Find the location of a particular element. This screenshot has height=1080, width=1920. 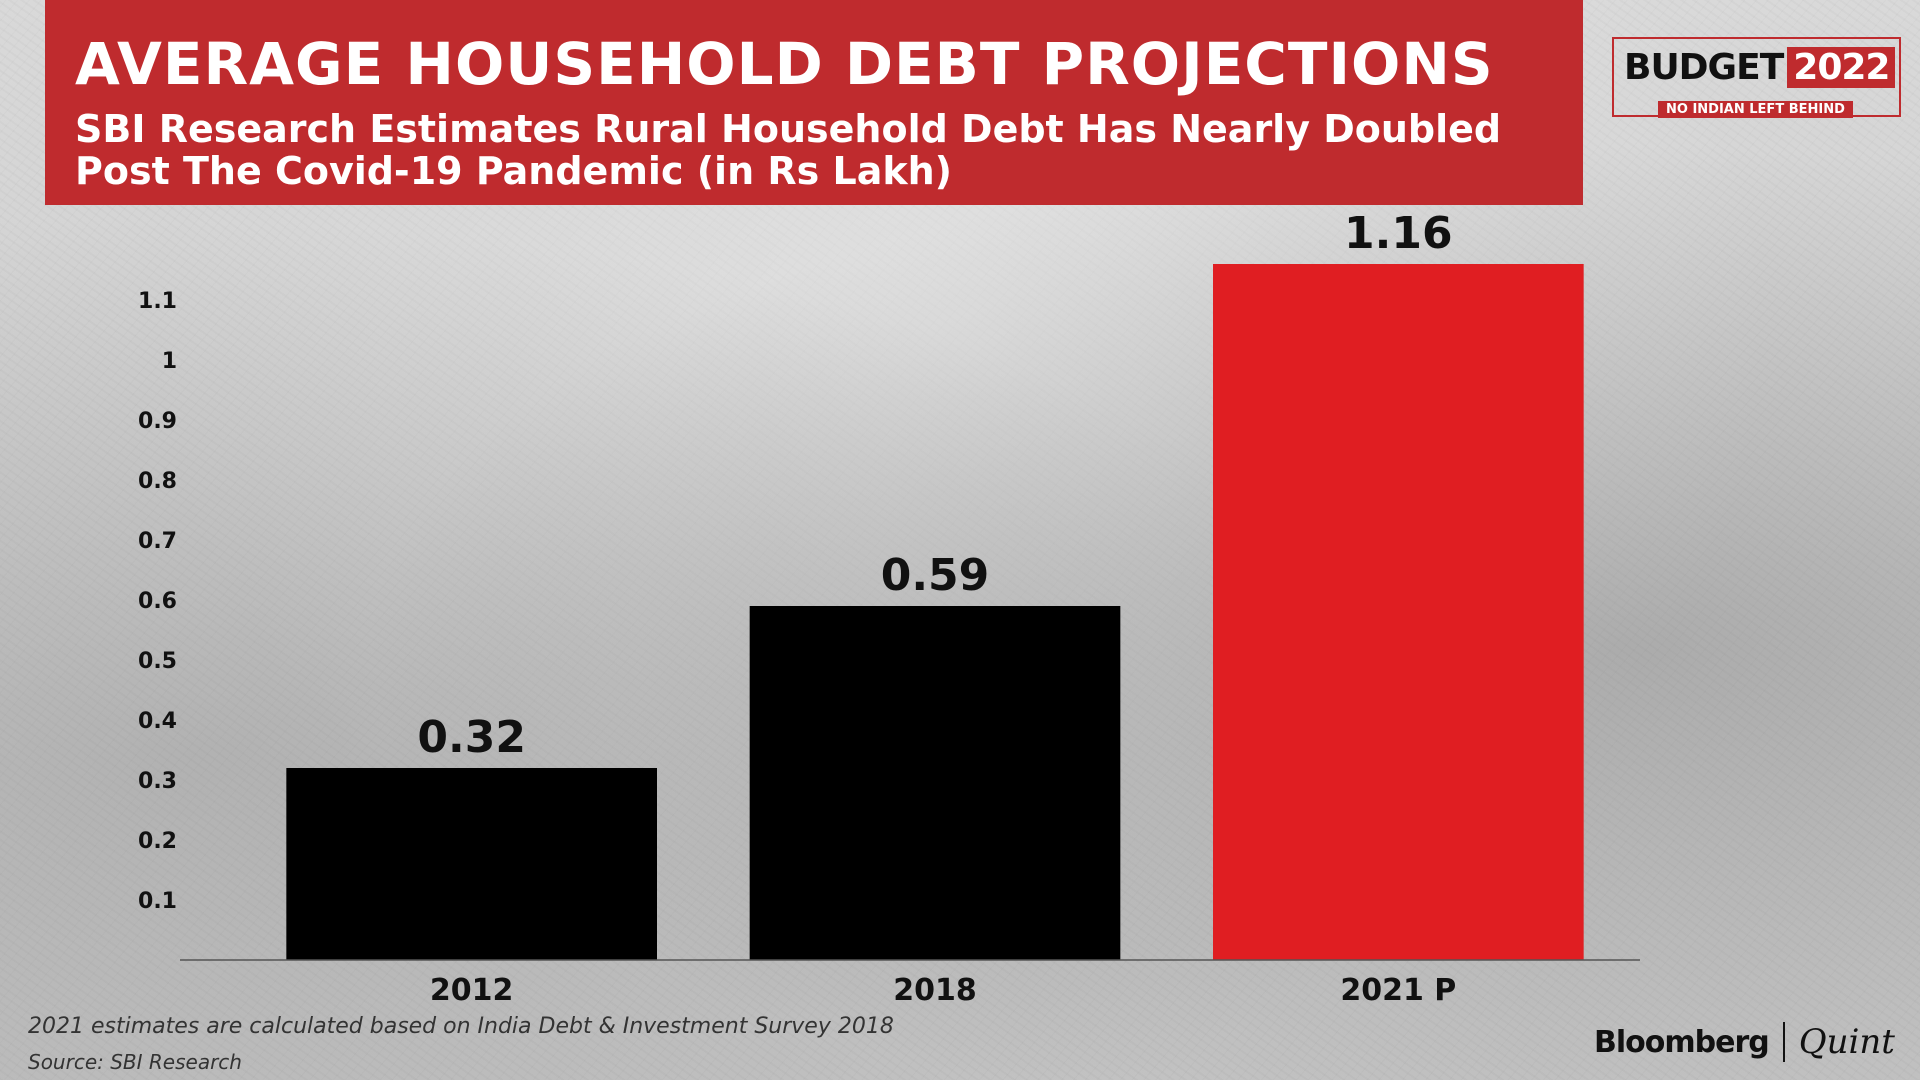

x-axis-ticks: 2012 2018 2021 P is located at coordinates (943, 990).